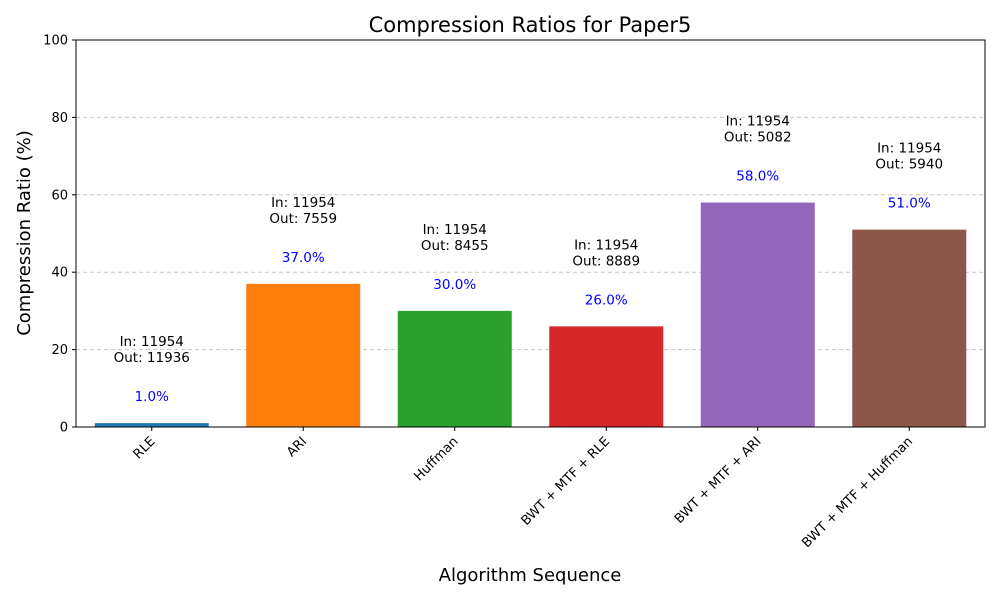 This screenshot has height=600, width=1000. What do you see at coordinates (436, 459) in the screenshot?
I see `x-tick-label: Huffman` at bounding box center [436, 459].